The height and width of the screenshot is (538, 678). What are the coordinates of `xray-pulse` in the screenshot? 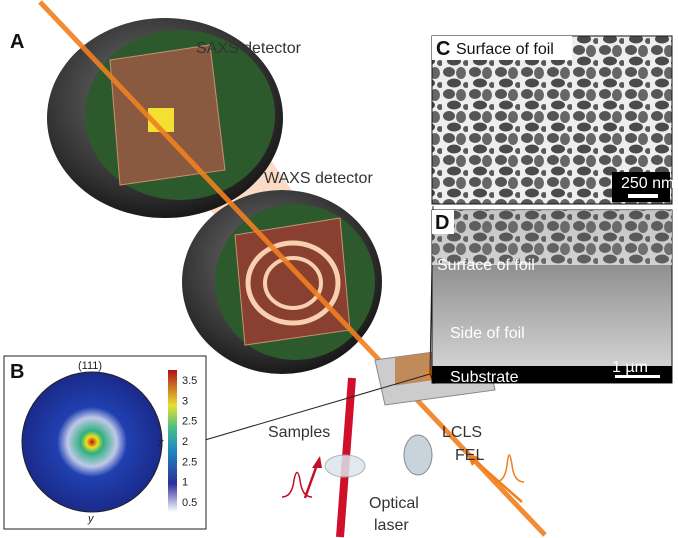 It's located at (509, 468).